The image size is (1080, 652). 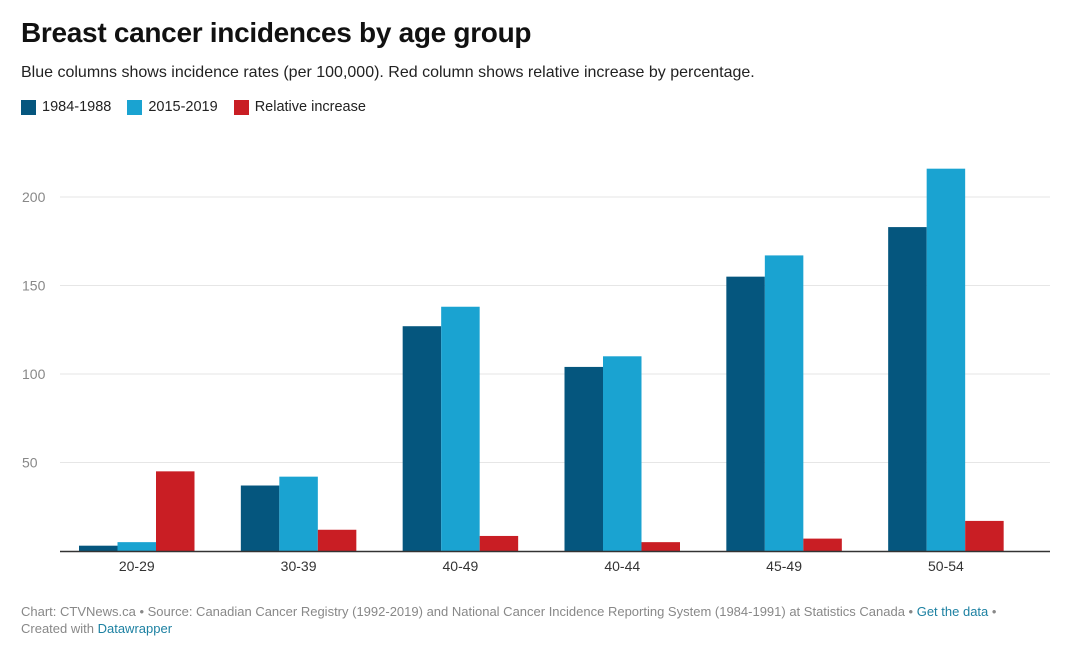 What do you see at coordinates (952, 611) in the screenshot?
I see `get-the-data-link: Get the data` at bounding box center [952, 611].